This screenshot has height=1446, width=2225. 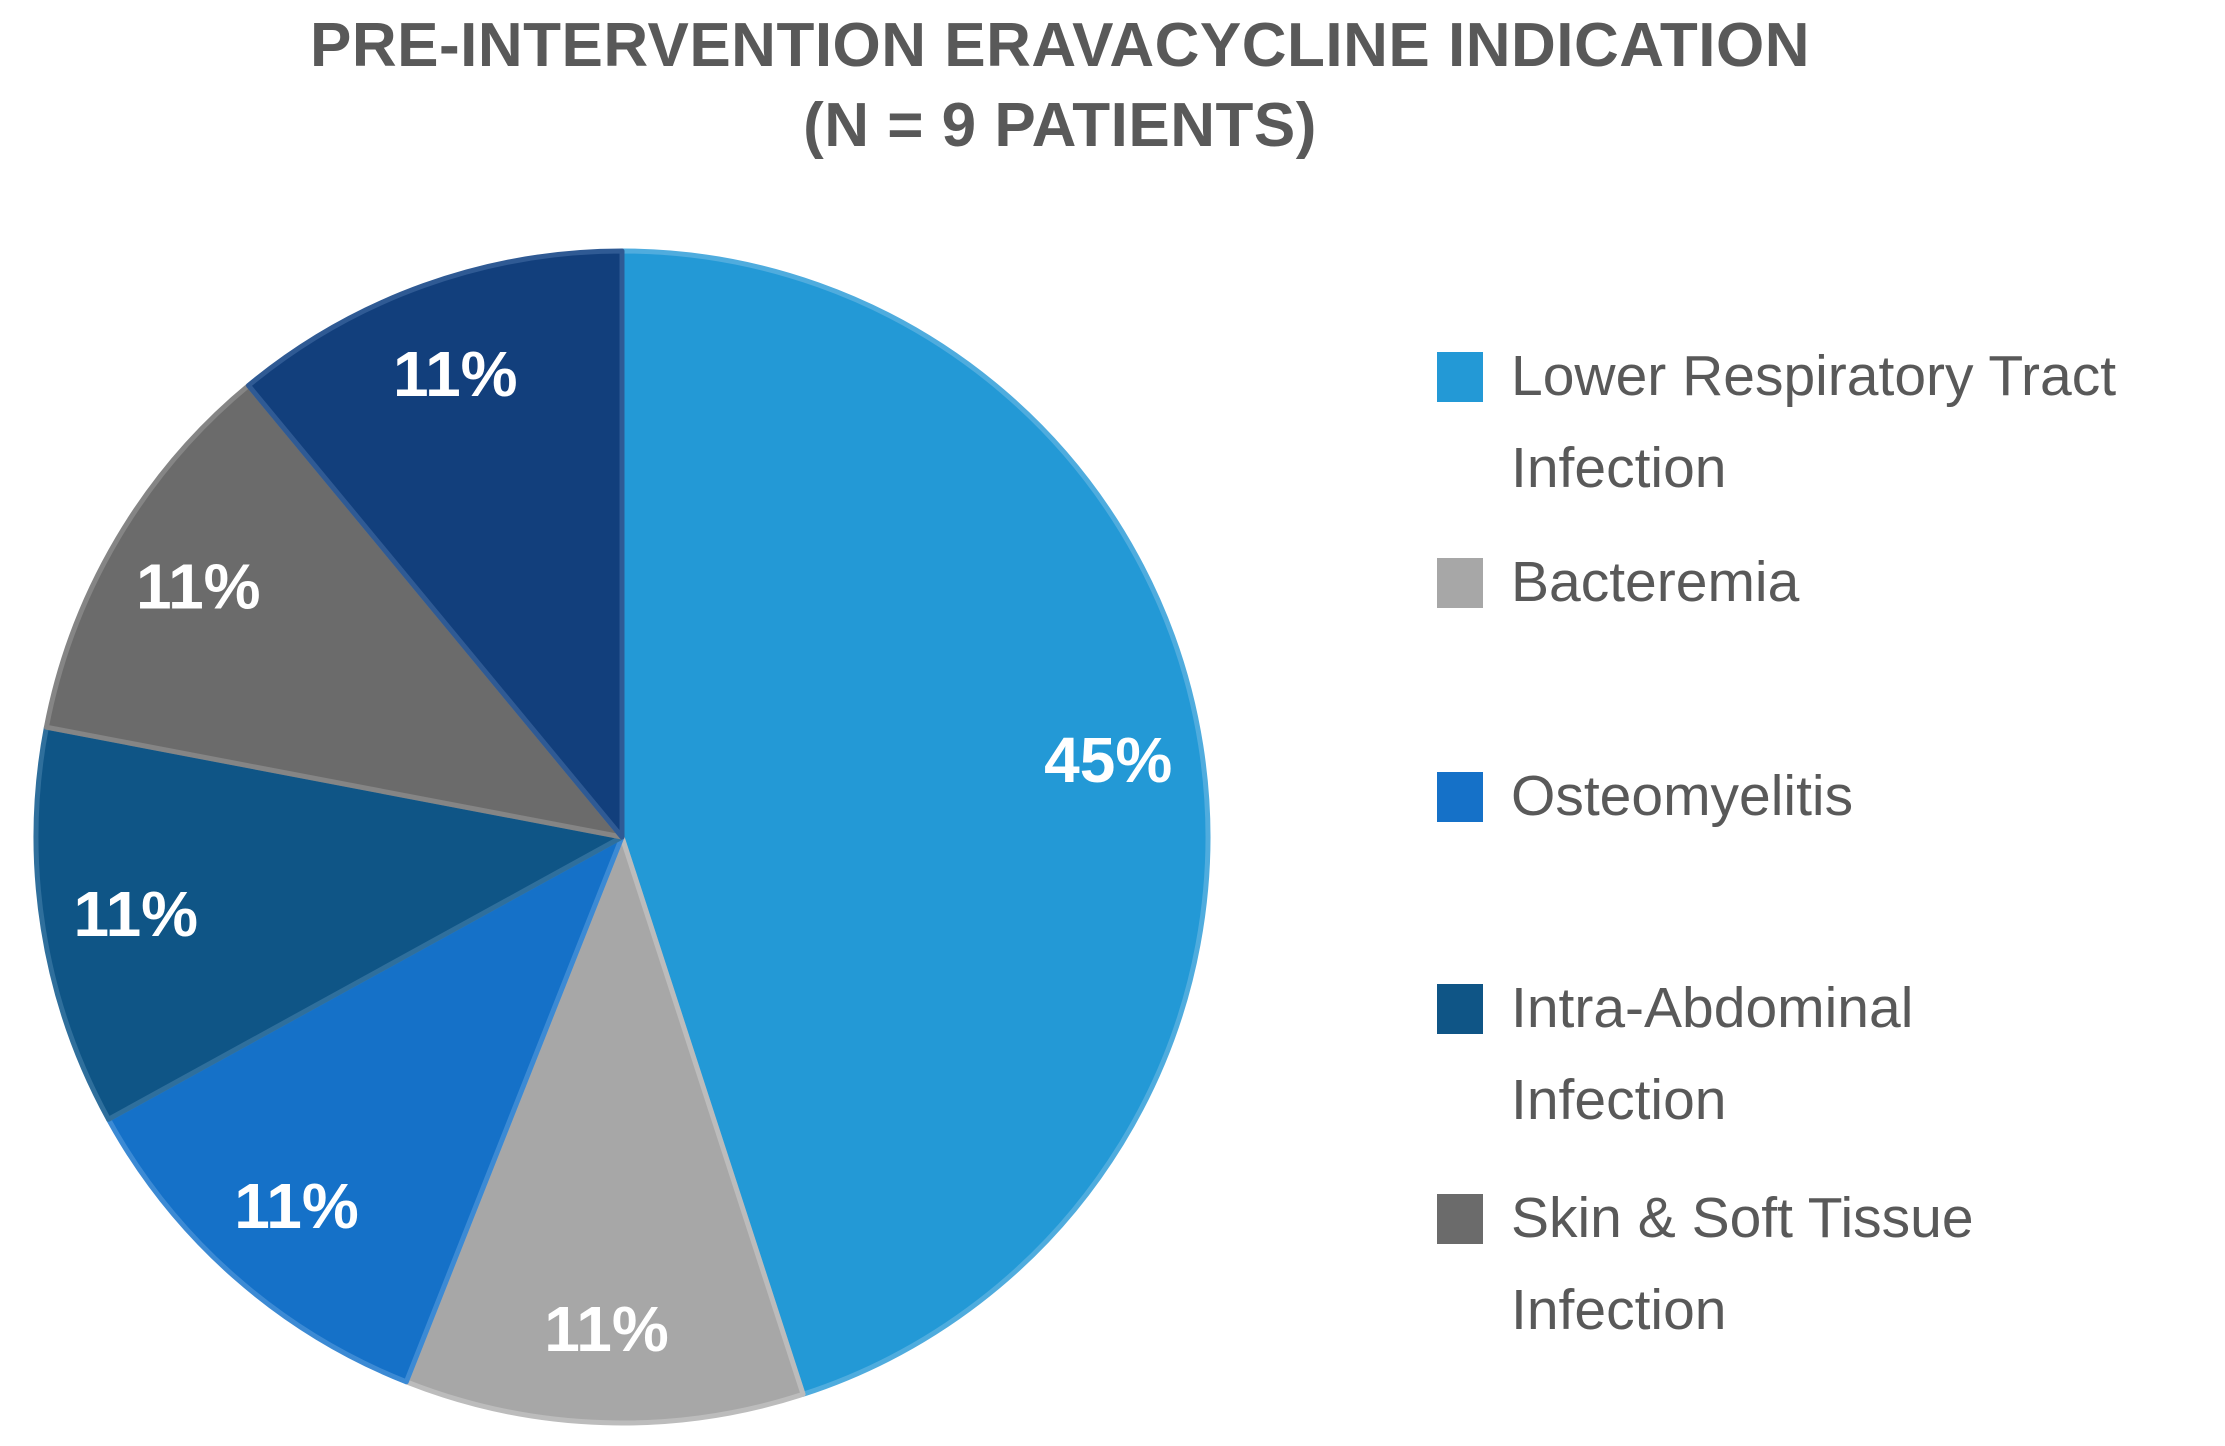 What do you see at coordinates (1776, 422) in the screenshot?
I see `legend-item-lower-respiratory-tract-infection: Lower Respiratory Tract Infection` at bounding box center [1776, 422].